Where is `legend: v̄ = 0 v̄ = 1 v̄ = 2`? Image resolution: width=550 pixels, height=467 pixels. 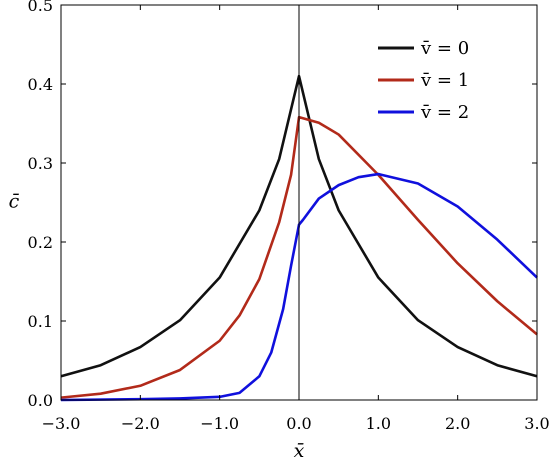 legend: v̄ = 0 v̄ = 1 v̄ = 2 is located at coordinates (423, 80).